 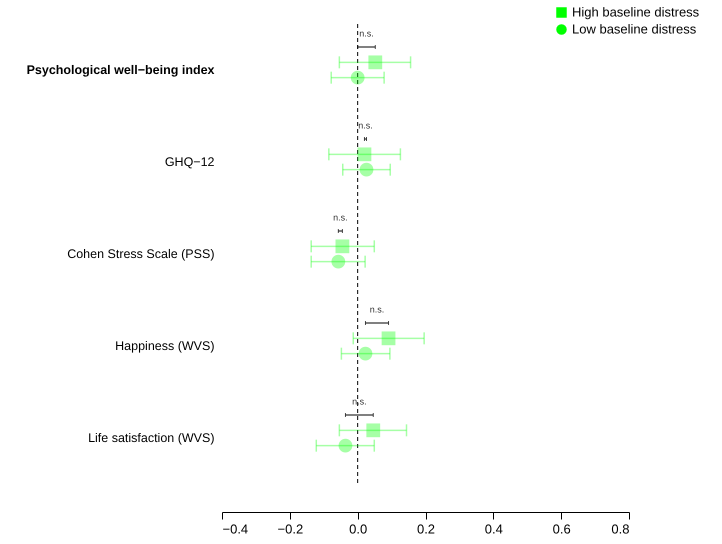 What do you see at coordinates (634, 29) in the screenshot?
I see `legend-label: Low baseline distress` at bounding box center [634, 29].